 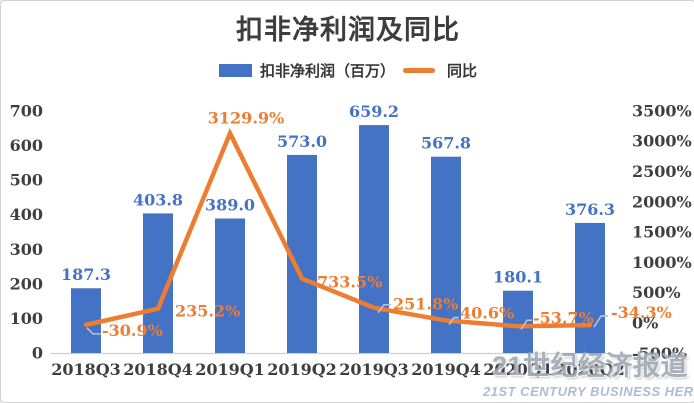 What do you see at coordinates (446, 143) in the screenshot?
I see `bar-value-label: 567.8` at bounding box center [446, 143].